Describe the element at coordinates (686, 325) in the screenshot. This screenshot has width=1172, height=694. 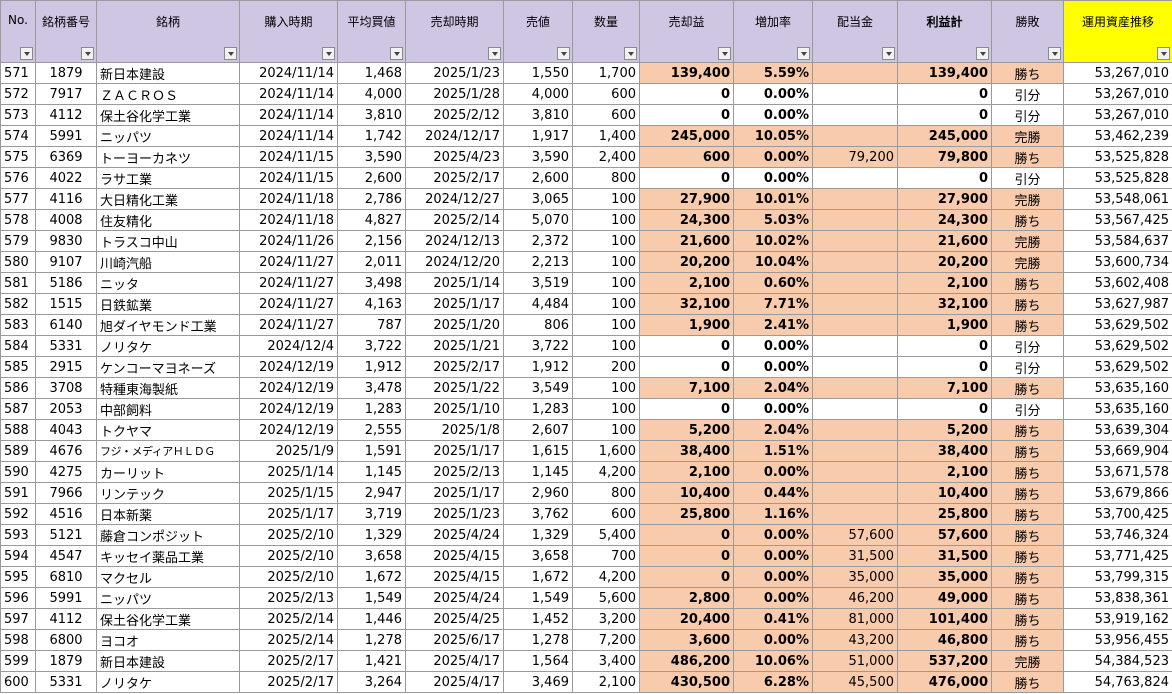
I see `cell-gain: 1,900` at that location.